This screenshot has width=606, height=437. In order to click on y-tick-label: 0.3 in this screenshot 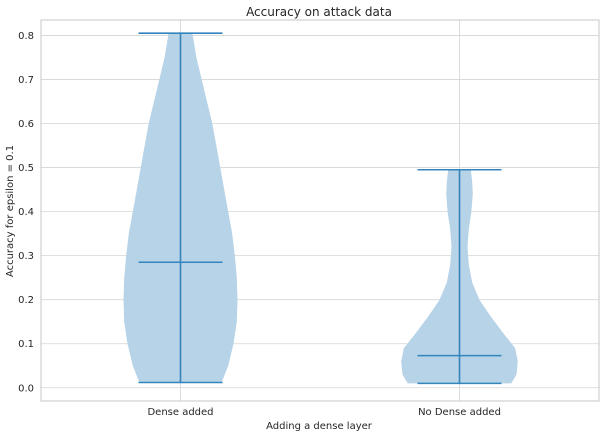, I will do `click(26, 256)`.